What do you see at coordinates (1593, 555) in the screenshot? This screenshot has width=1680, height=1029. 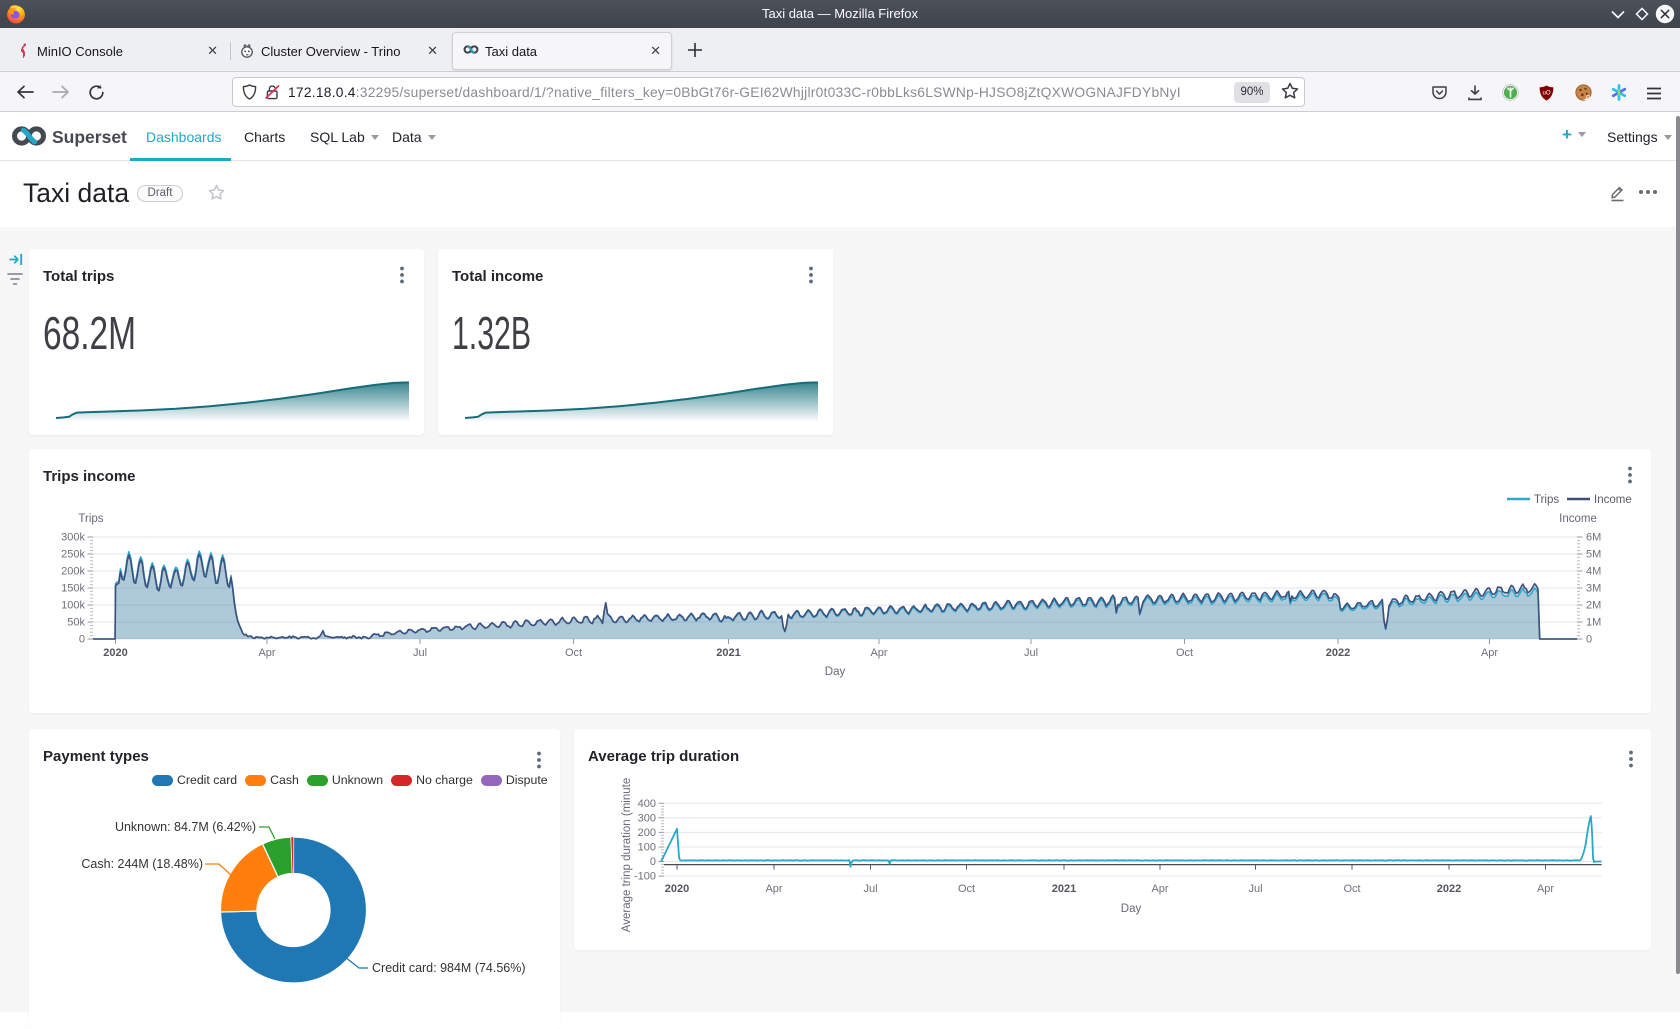 I see `svg-text: 5M` at bounding box center [1593, 555].